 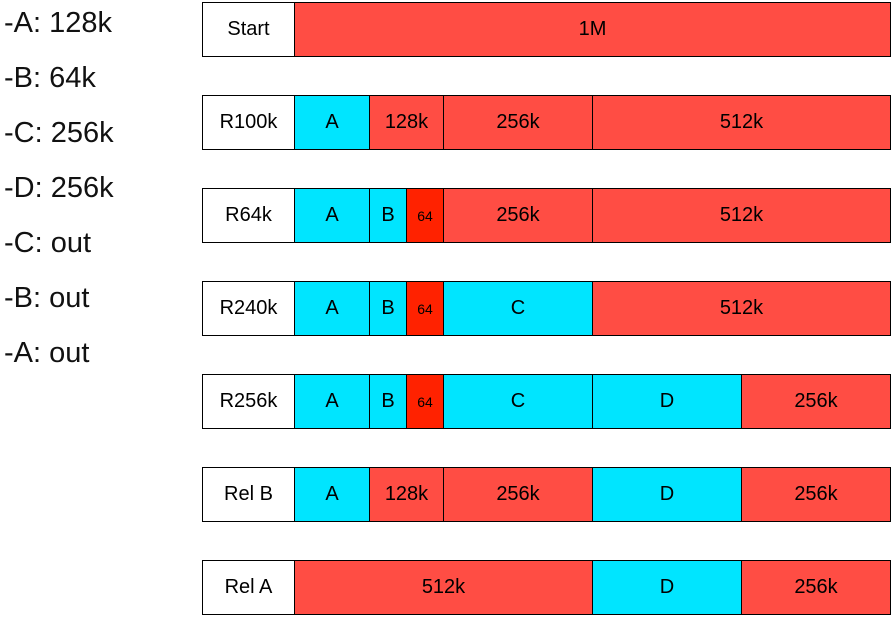 I want to click on memory-row: Start 1M, so click(x=546, y=29).